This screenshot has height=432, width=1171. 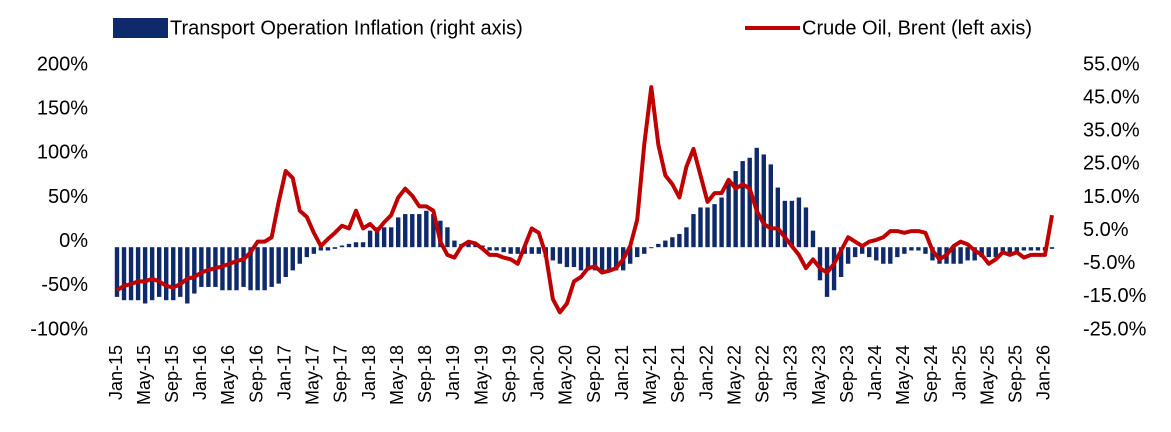 What do you see at coordinates (1111, 97) in the screenshot?
I see `y2-tick-label: 45.0%` at bounding box center [1111, 97].